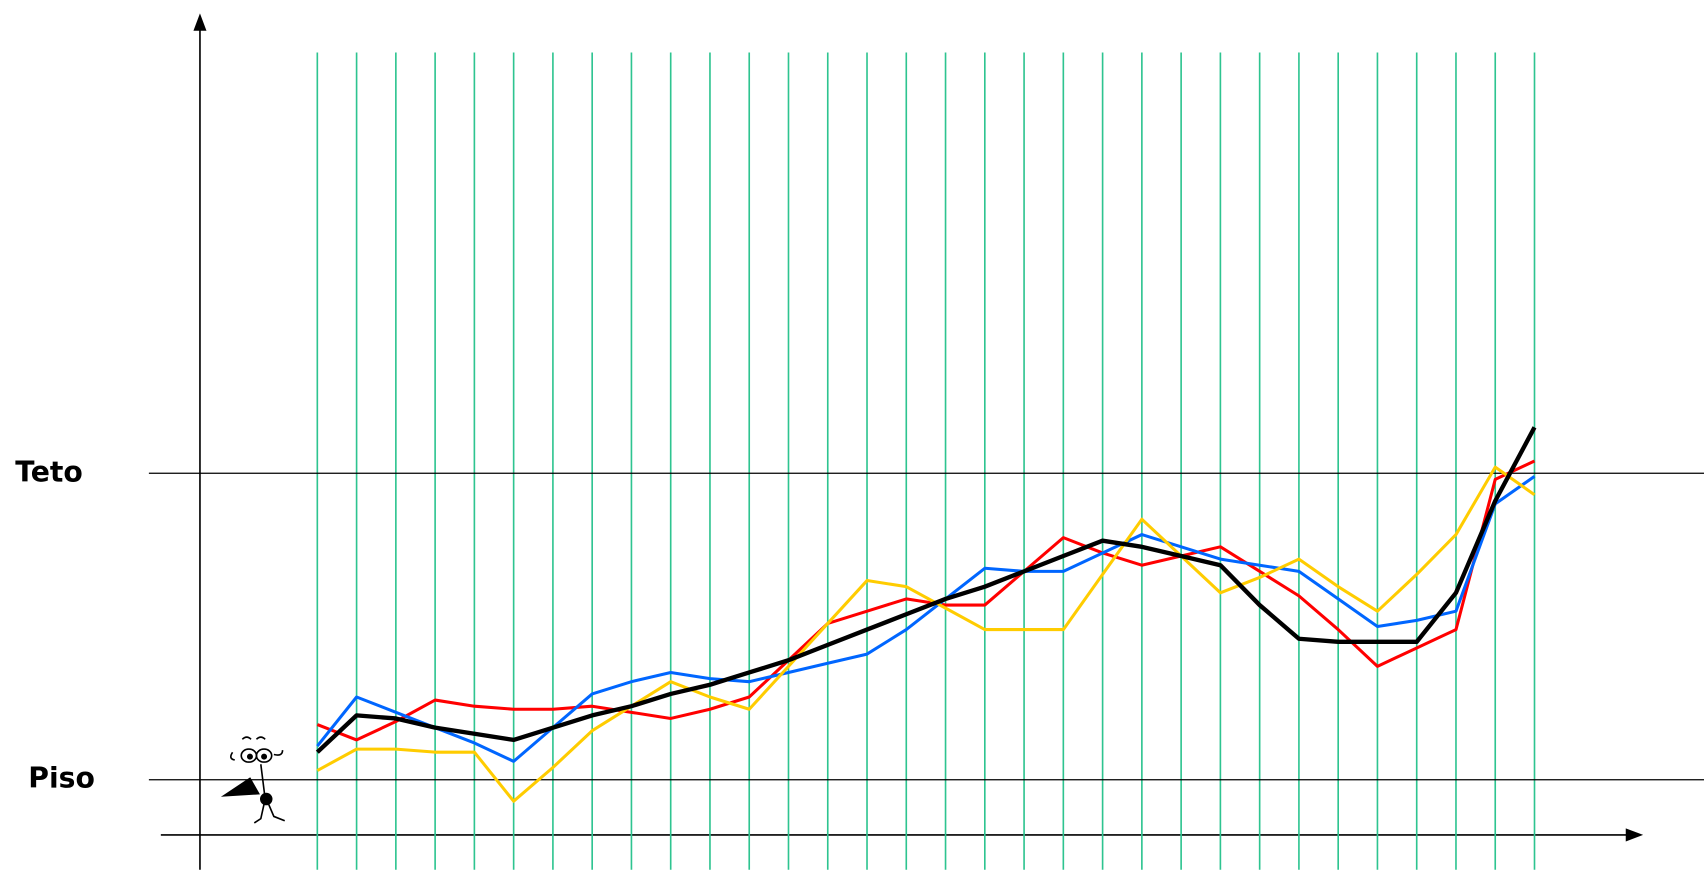  What do you see at coordinates (61, 778) in the screenshot?
I see `reference-label: Piso` at bounding box center [61, 778].